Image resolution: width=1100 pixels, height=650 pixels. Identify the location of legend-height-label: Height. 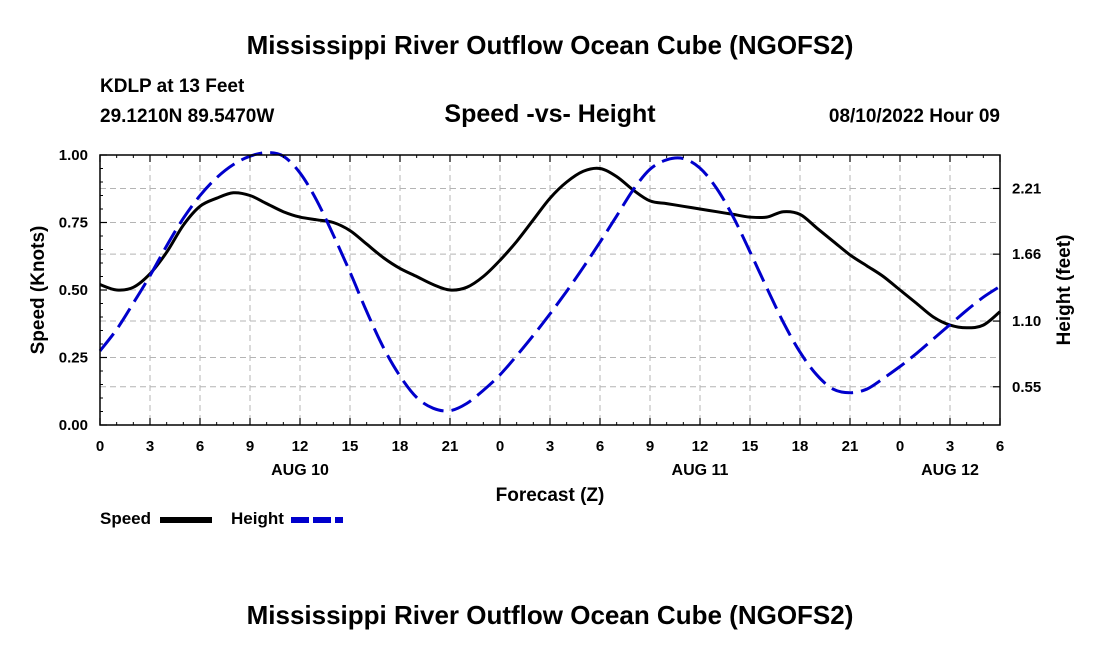
(257, 518).